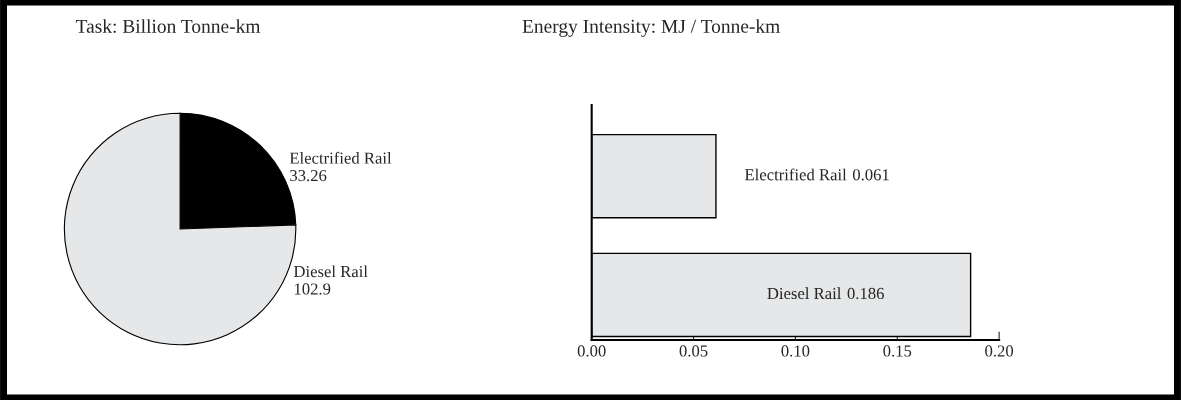  Describe the element at coordinates (312, 289) in the screenshot. I see `data-label: 102.9` at that location.